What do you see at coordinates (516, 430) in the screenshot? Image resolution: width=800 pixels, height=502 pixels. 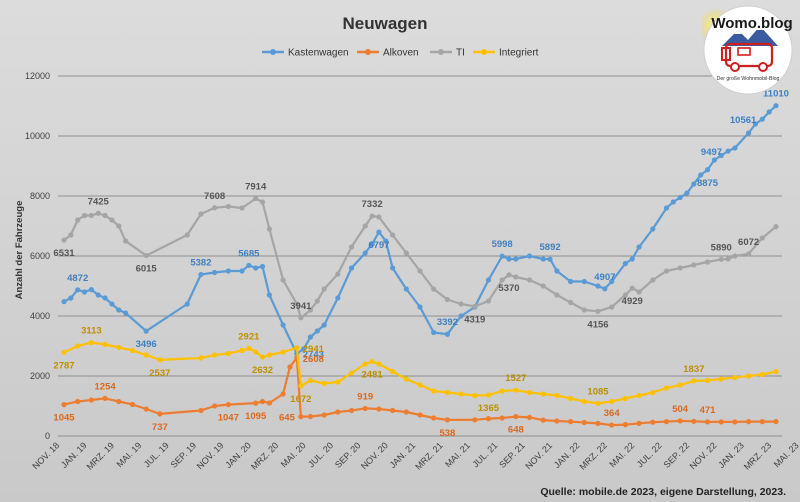 I see `data-label: 648` at bounding box center [516, 430].